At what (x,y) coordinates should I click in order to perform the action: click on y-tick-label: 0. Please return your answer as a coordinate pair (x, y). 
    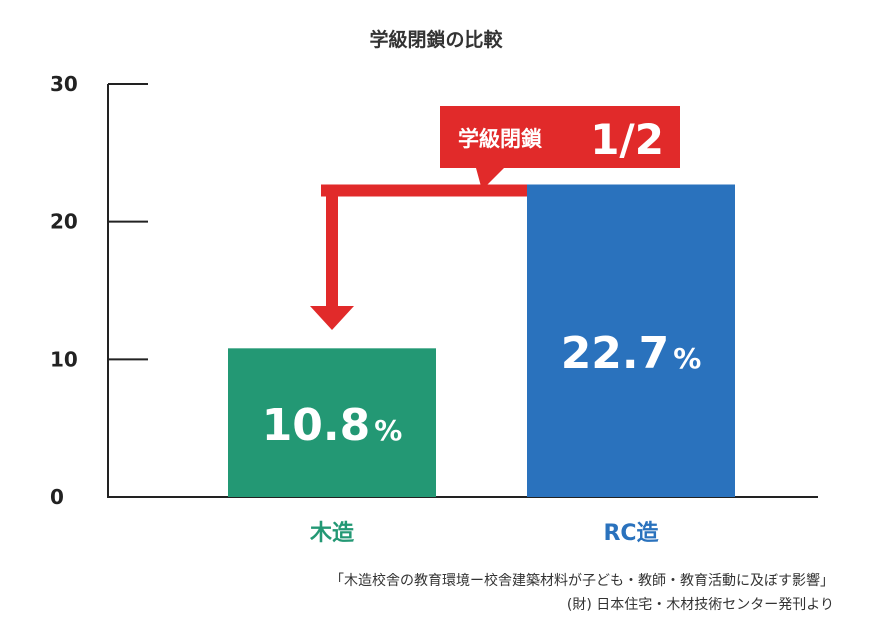
    Looking at the image, I should click on (57, 497).